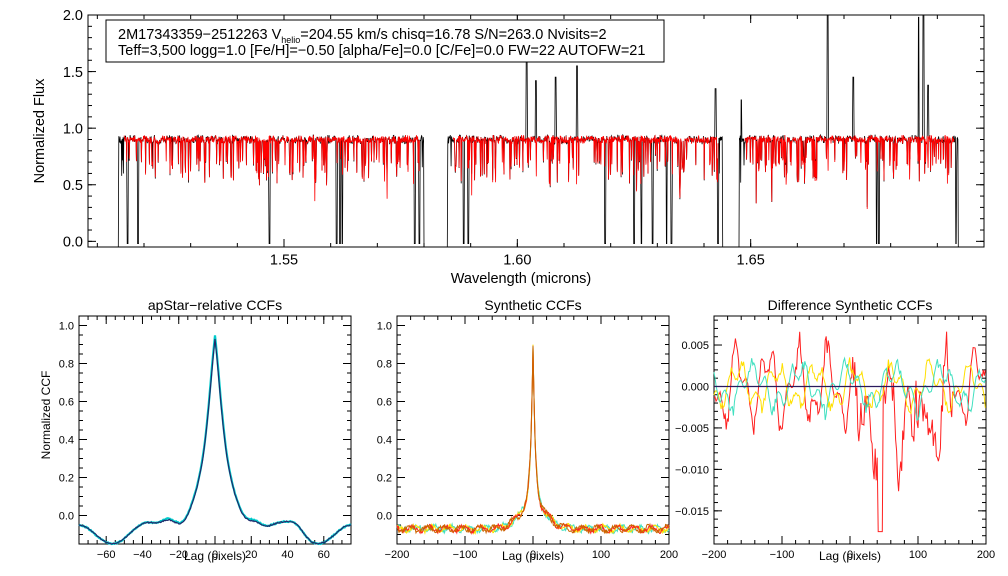 Image resolution: width=1008 pixels, height=576 pixels. Describe the element at coordinates (106, 555) in the screenshot. I see `x-tick-label: −60` at that location.